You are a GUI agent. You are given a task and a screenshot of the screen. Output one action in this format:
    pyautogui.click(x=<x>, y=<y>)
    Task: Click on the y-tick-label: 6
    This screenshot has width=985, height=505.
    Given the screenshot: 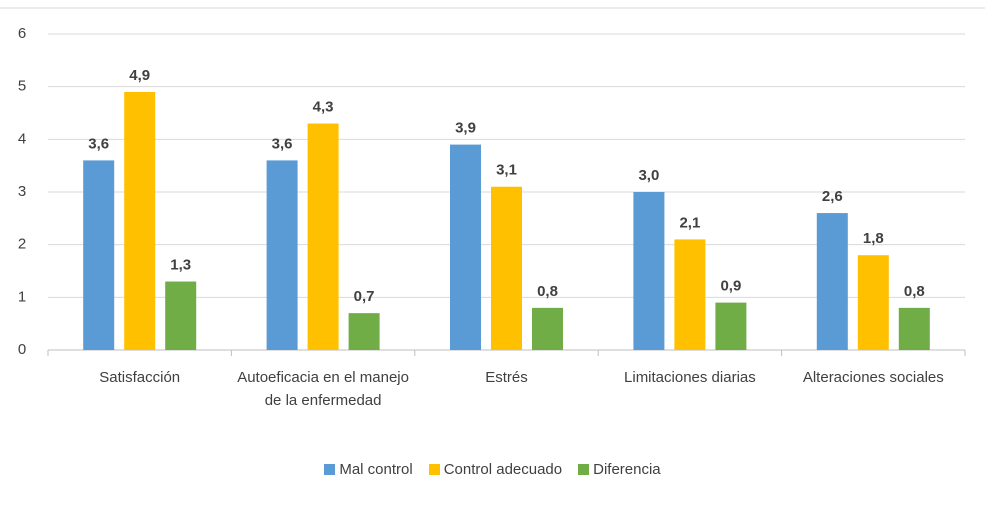 What is the action you would take?
    pyautogui.click(x=22, y=33)
    